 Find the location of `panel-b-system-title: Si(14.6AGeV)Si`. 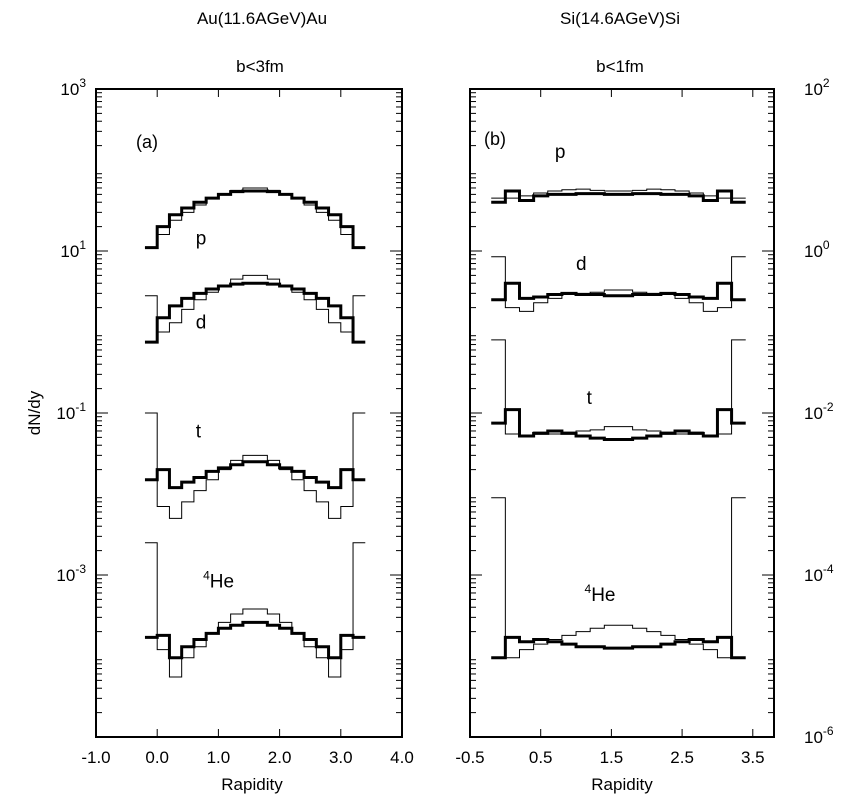

panel-b-system-title: Si(14.6AGeV)Si is located at coordinates (620, 18).